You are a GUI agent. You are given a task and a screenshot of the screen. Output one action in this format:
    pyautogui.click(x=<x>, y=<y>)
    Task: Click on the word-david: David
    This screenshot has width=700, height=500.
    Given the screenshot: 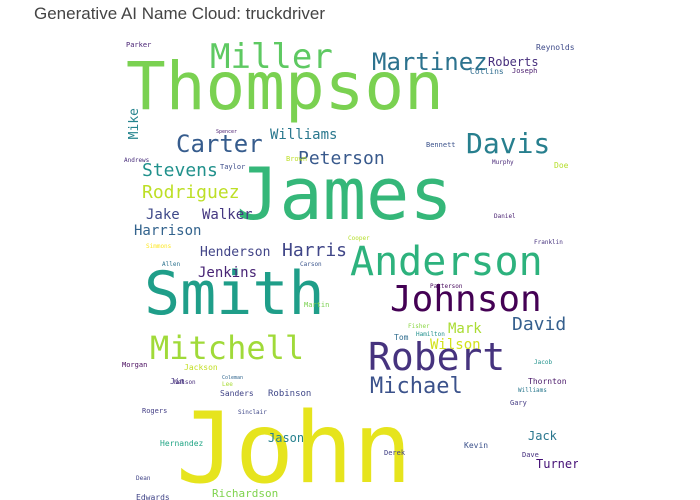 What is the action you would take?
    pyautogui.click(x=539, y=324)
    